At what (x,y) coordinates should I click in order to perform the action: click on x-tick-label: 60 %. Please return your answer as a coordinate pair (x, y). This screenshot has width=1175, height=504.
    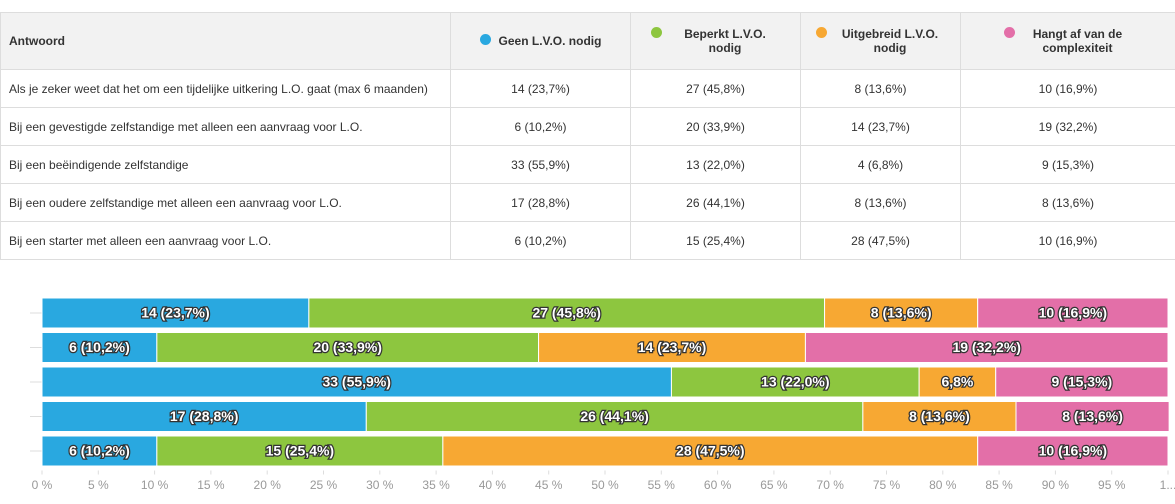
    Looking at the image, I should click on (718, 485).